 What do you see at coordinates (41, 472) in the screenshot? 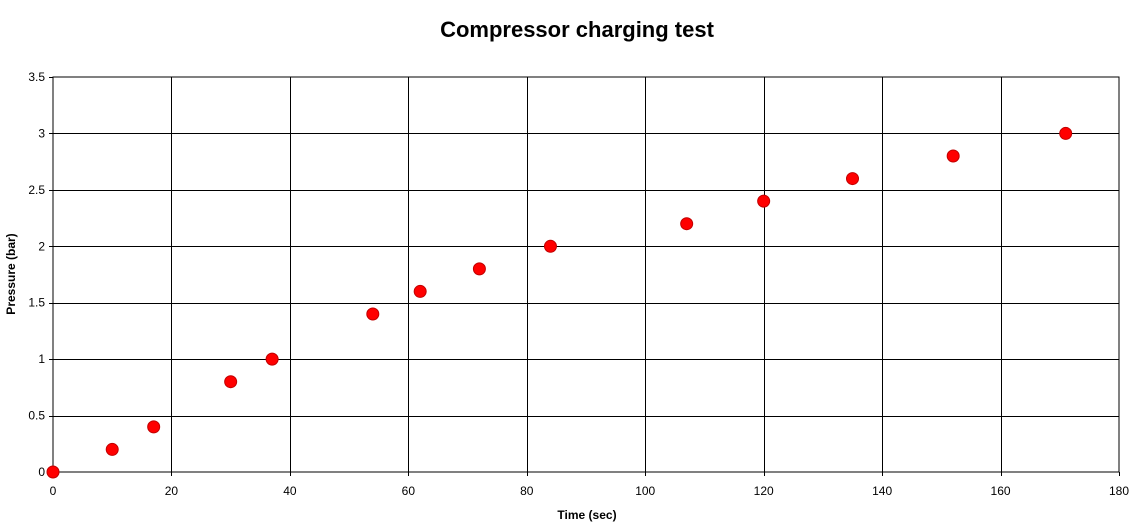
I see `y-tick-label: 0` at bounding box center [41, 472].